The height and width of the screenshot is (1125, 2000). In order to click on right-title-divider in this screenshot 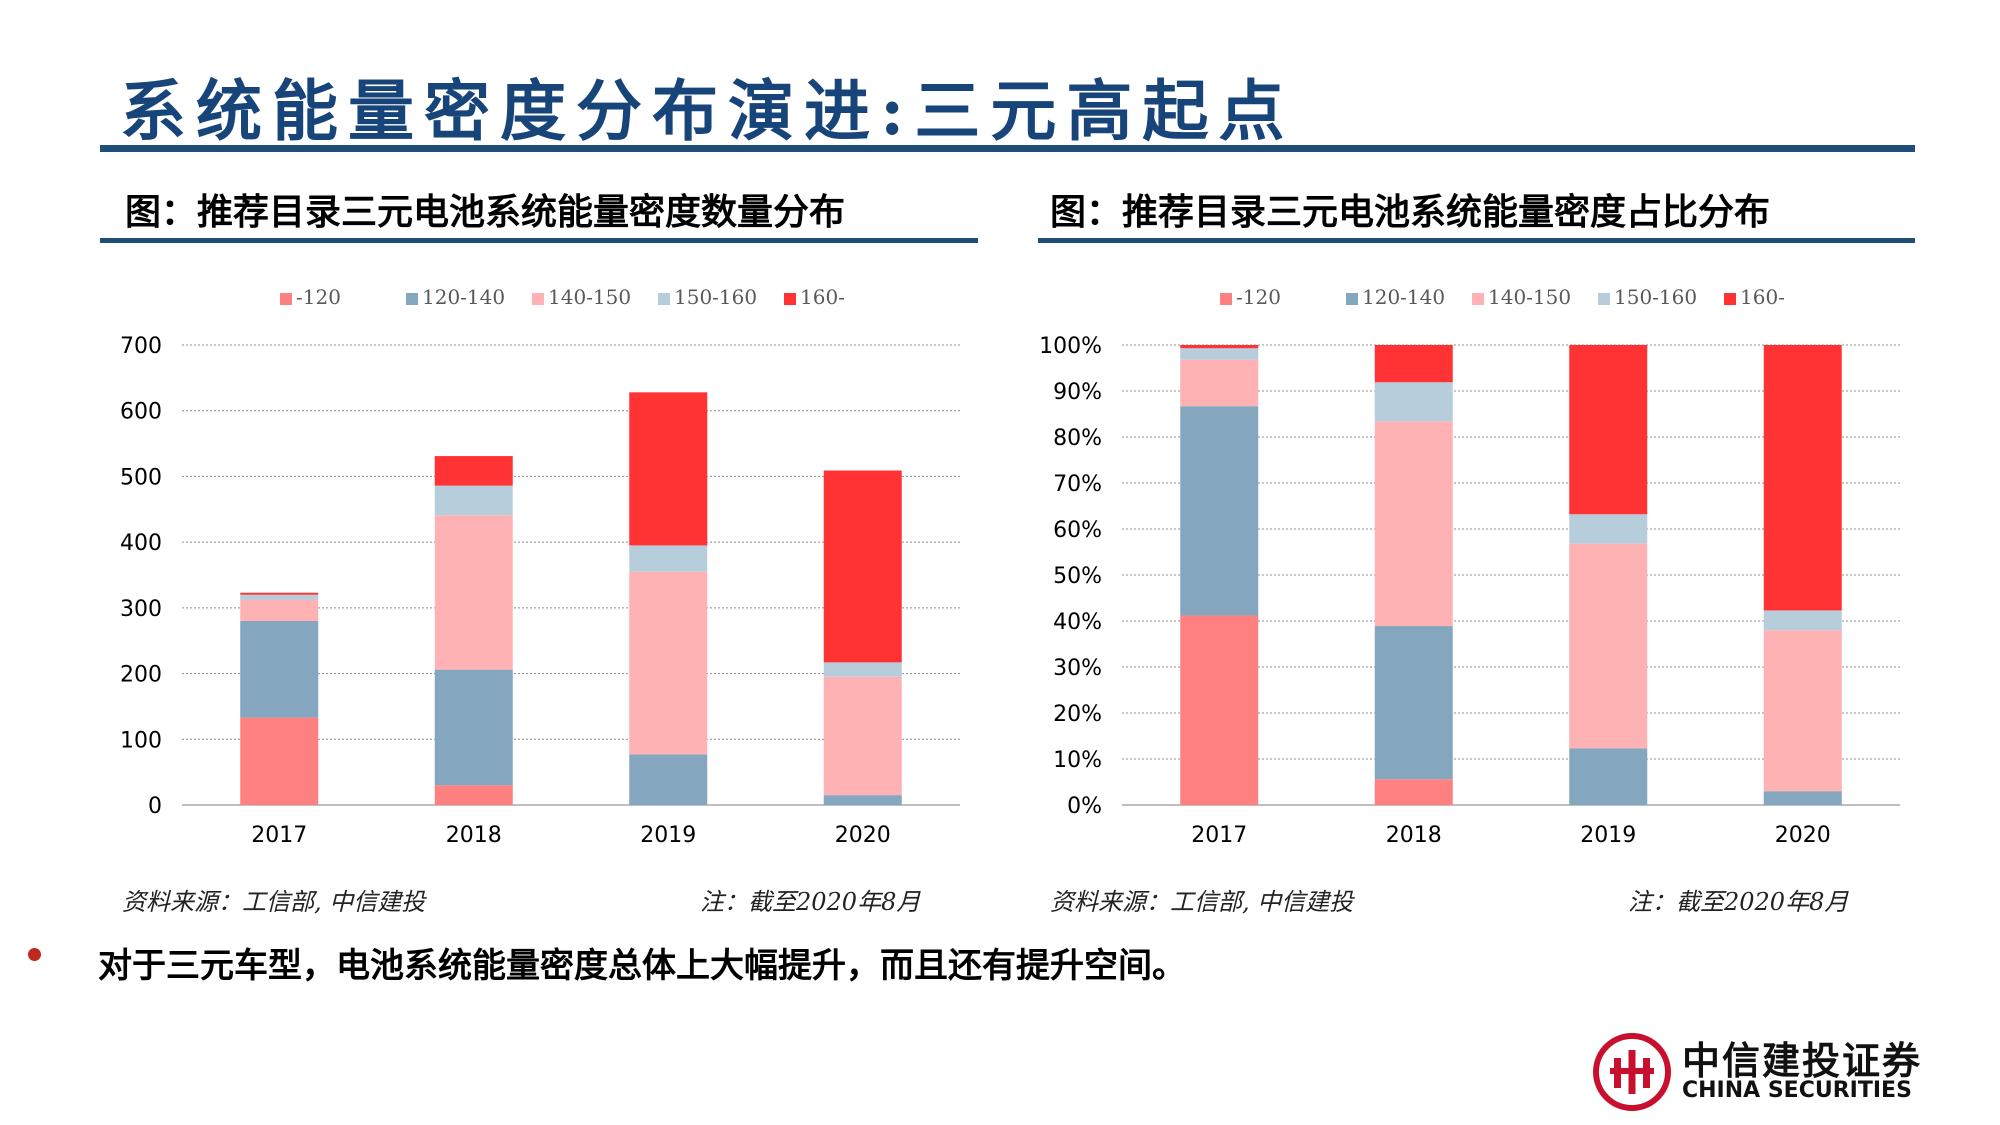, I will do `click(1476, 240)`.